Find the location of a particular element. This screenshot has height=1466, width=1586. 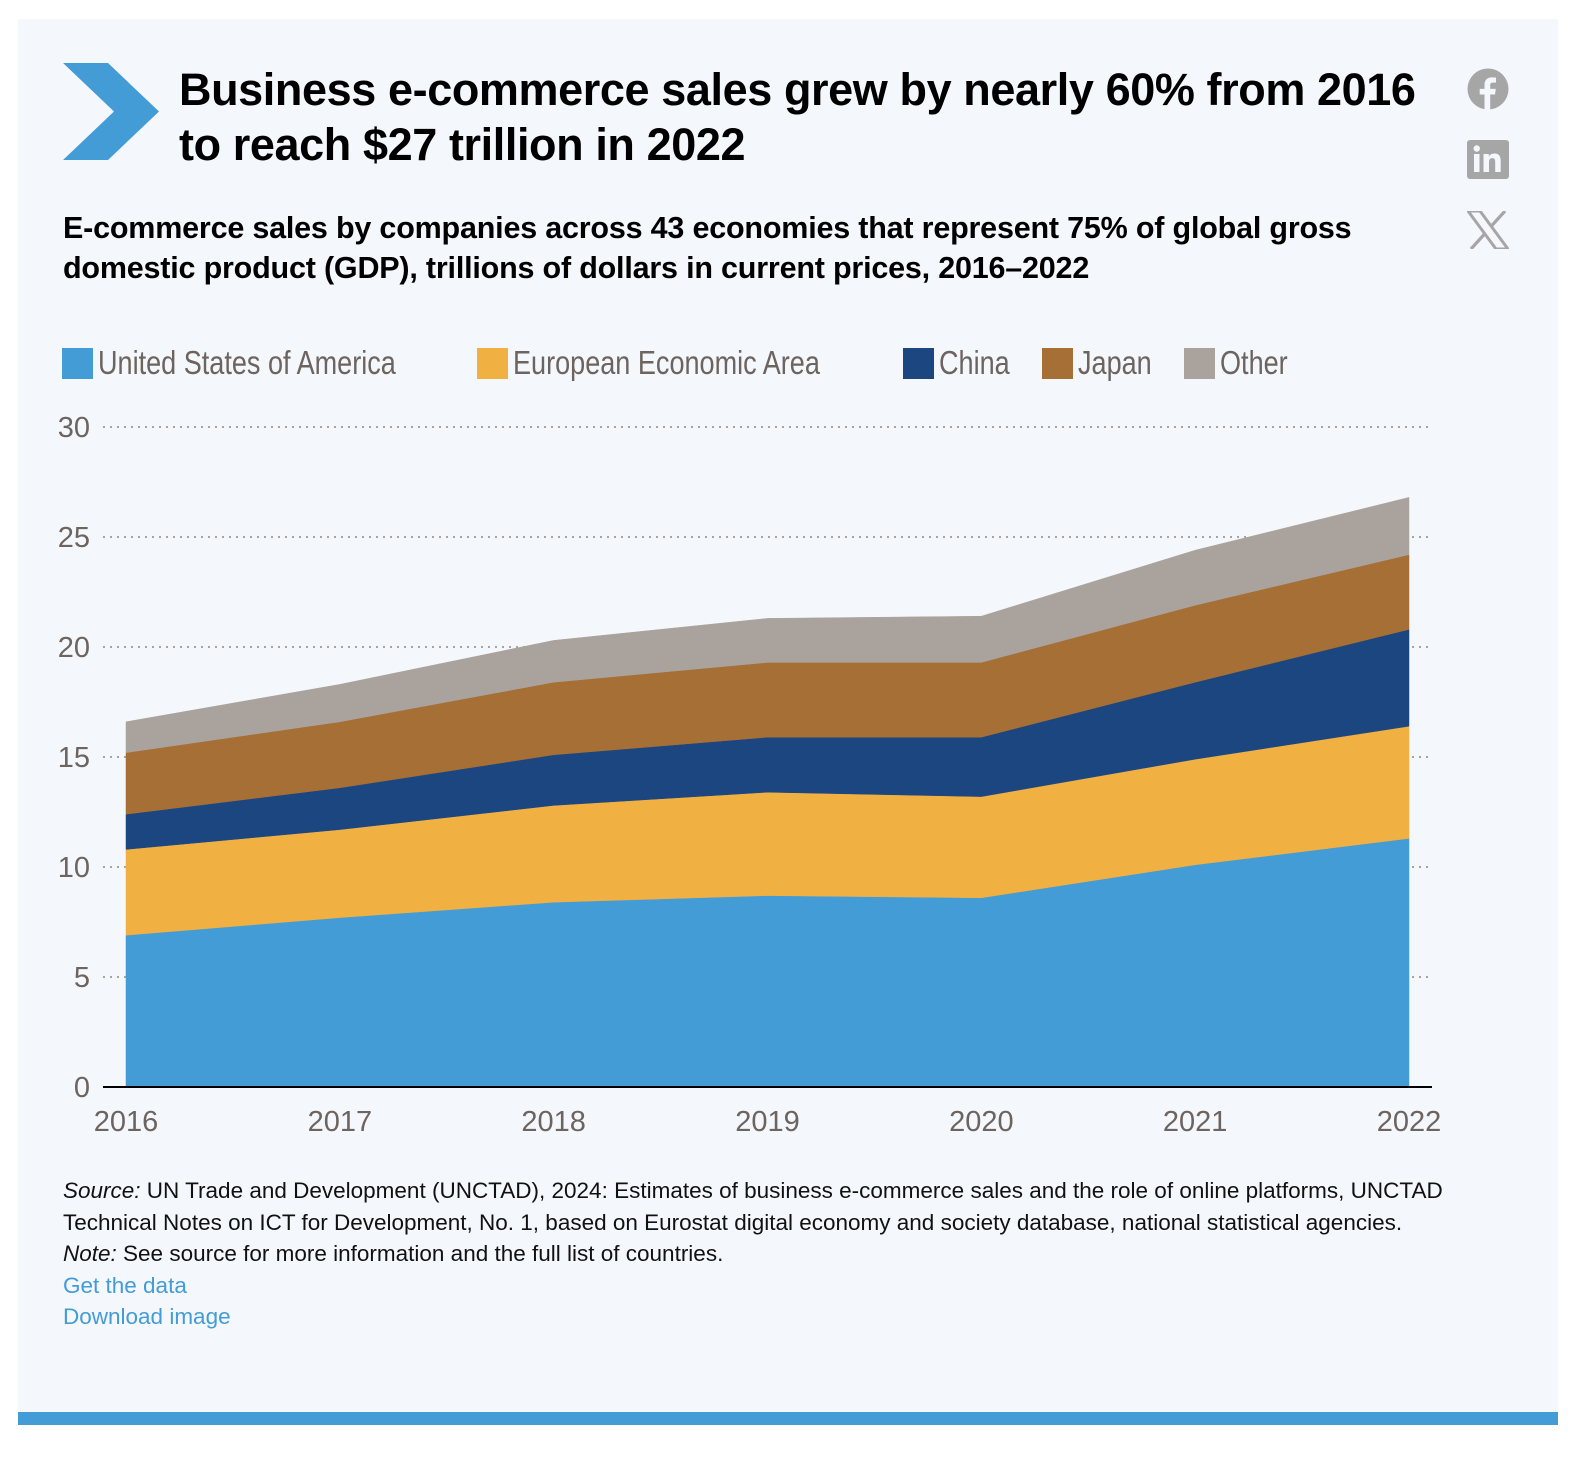

legend-swatch-eea is located at coordinates (493, 363).